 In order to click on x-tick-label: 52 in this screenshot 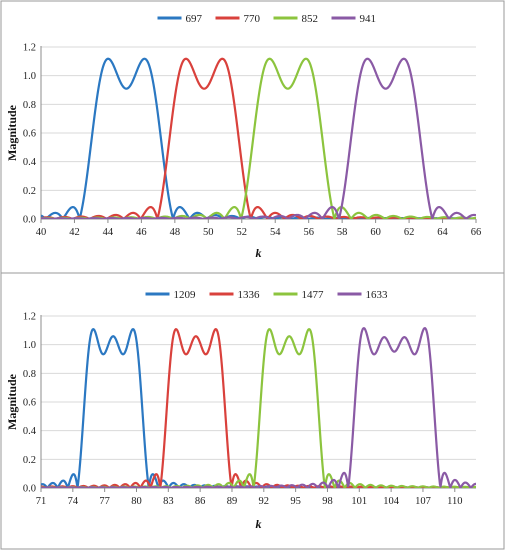, I will do `click(242, 232)`.